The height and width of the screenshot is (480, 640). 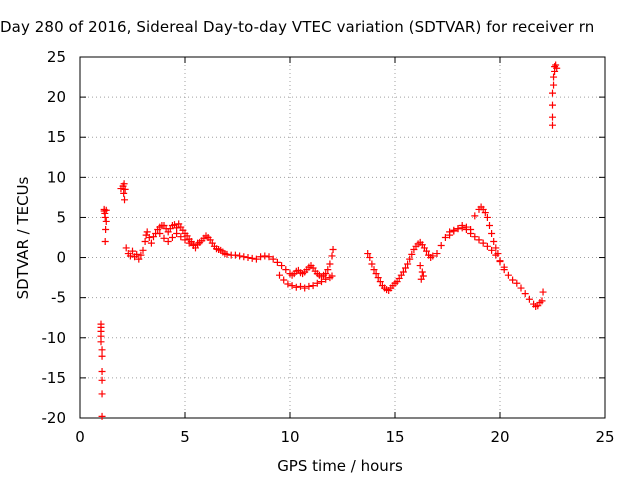 What do you see at coordinates (61, 258) in the screenshot?
I see `y-tick-label: 0` at bounding box center [61, 258].